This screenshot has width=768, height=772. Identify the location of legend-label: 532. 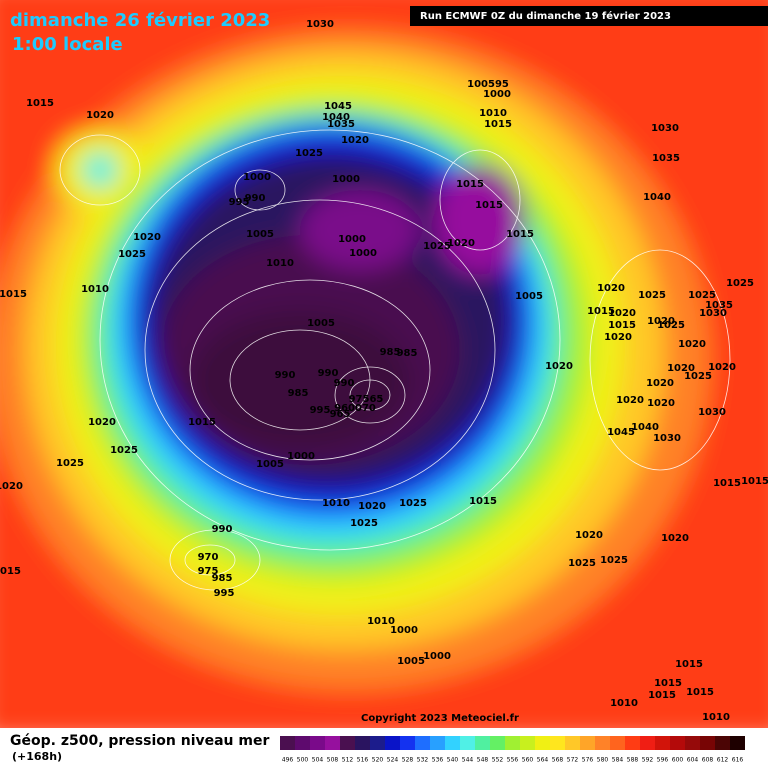
(423, 760).